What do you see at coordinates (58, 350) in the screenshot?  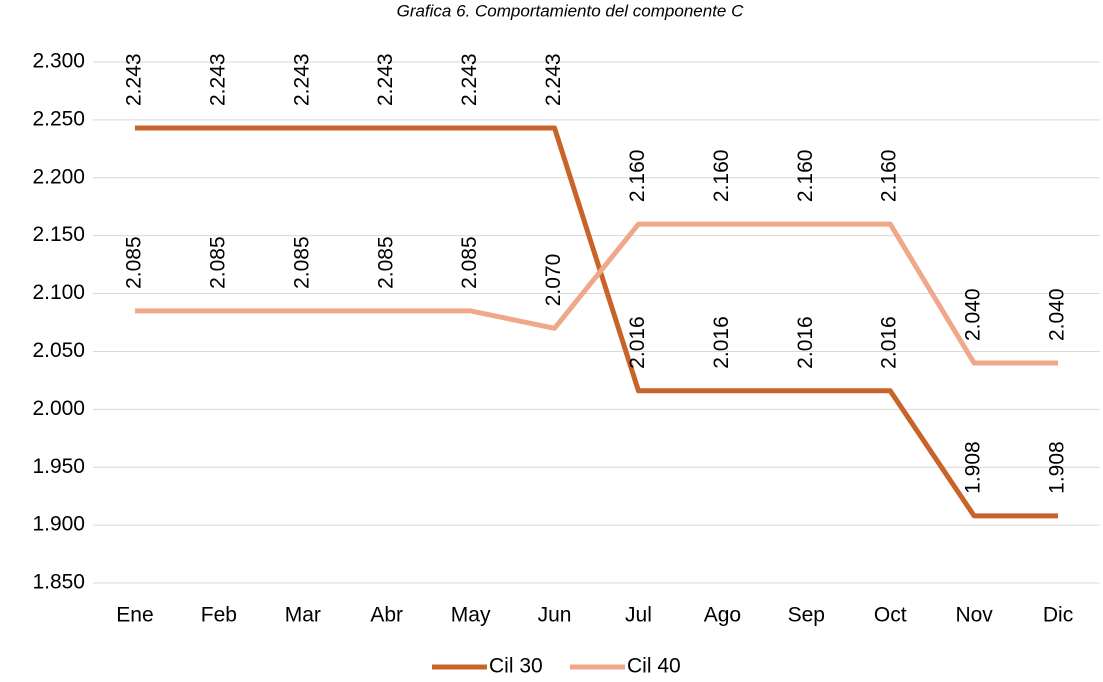 I see `y-tick-label: 2.050` at bounding box center [58, 350].